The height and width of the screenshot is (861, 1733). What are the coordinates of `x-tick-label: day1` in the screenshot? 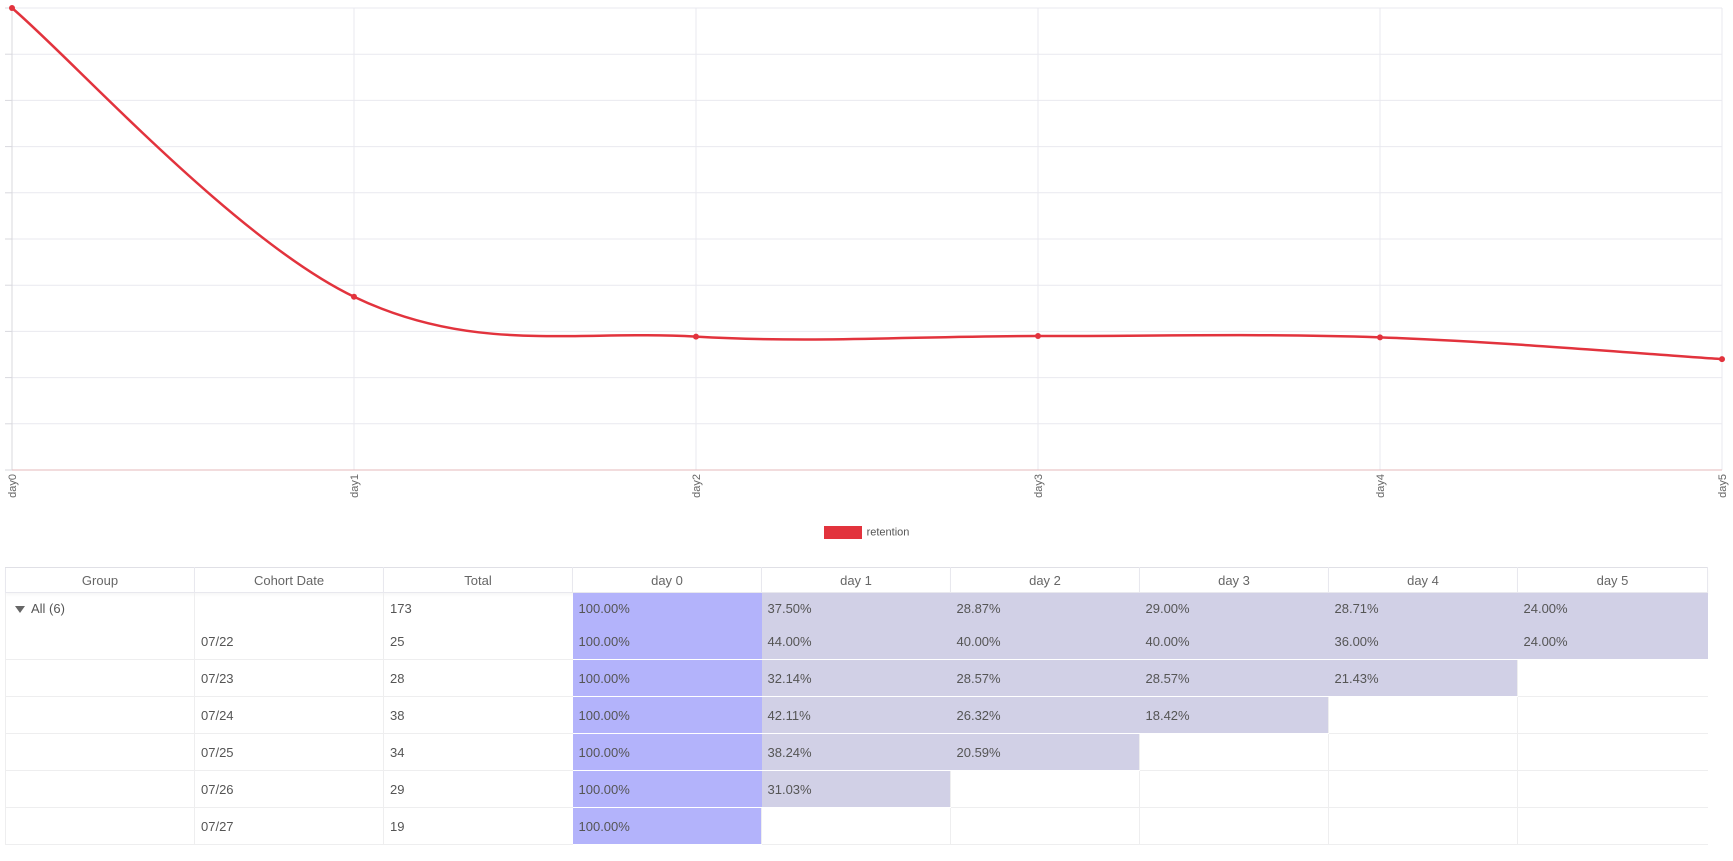 It's located at (355, 486).